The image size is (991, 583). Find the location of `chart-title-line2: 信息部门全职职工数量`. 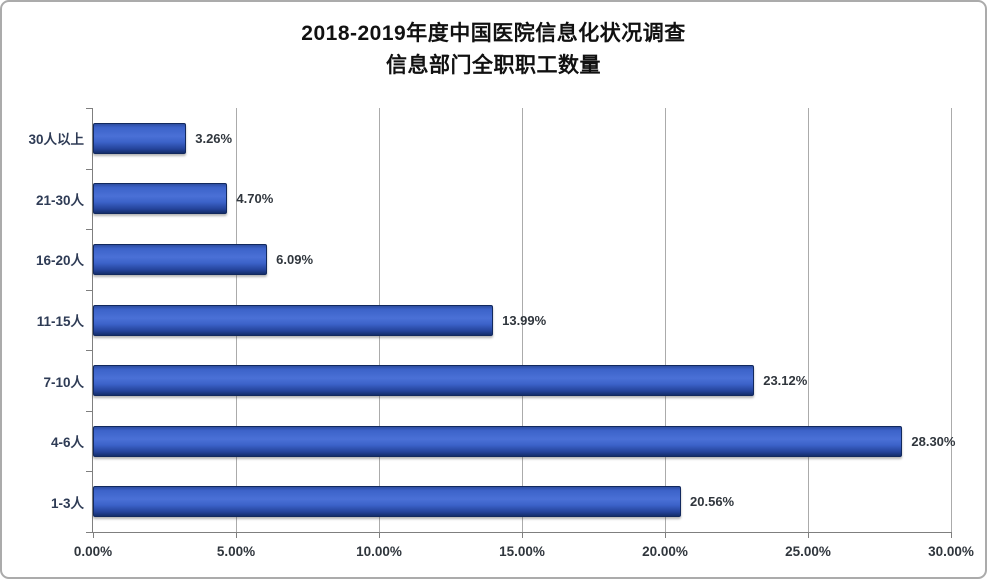

chart-title-line2: 信息部门全职职工数量 is located at coordinates (493, 65).